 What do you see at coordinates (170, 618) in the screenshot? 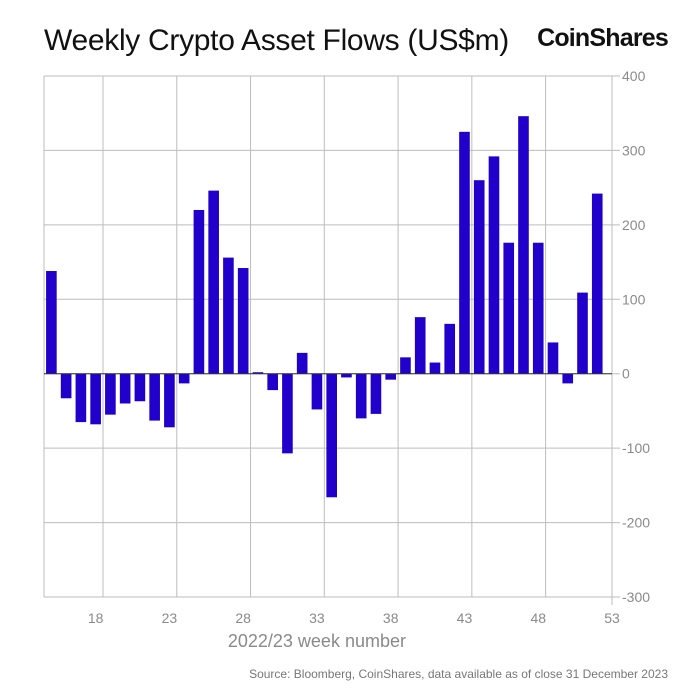
I see `x-tick-label: 23` at bounding box center [170, 618].